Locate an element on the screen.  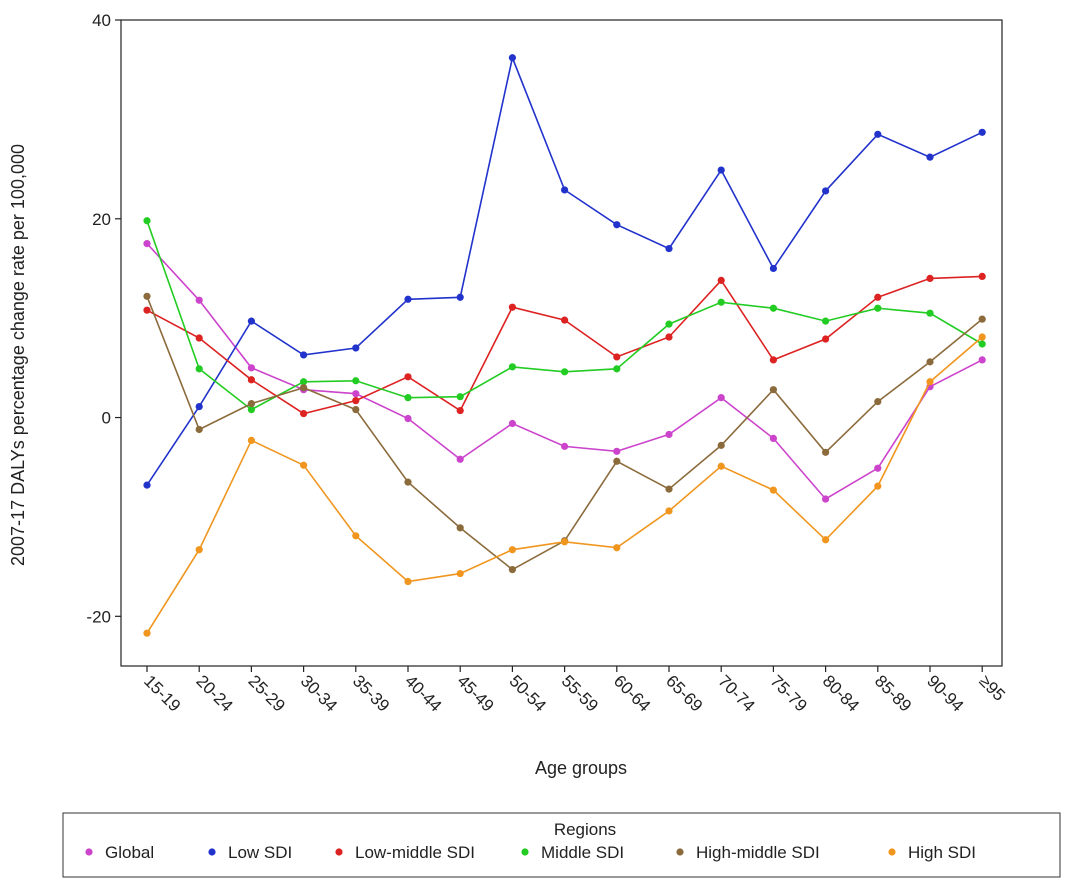
y-tick-label: 40 is located at coordinates (101, 20).